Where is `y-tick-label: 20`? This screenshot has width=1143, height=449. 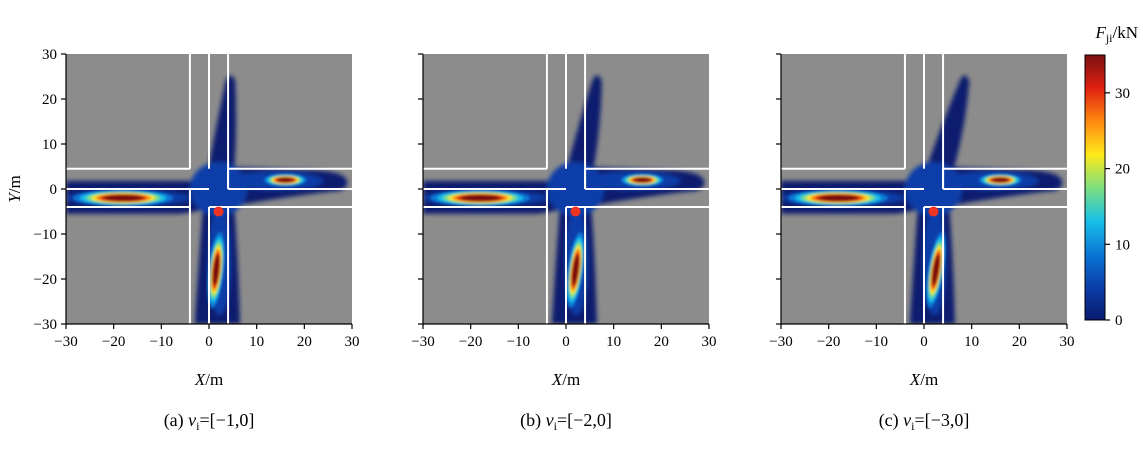 y-tick-label: 20 is located at coordinates (49, 100).